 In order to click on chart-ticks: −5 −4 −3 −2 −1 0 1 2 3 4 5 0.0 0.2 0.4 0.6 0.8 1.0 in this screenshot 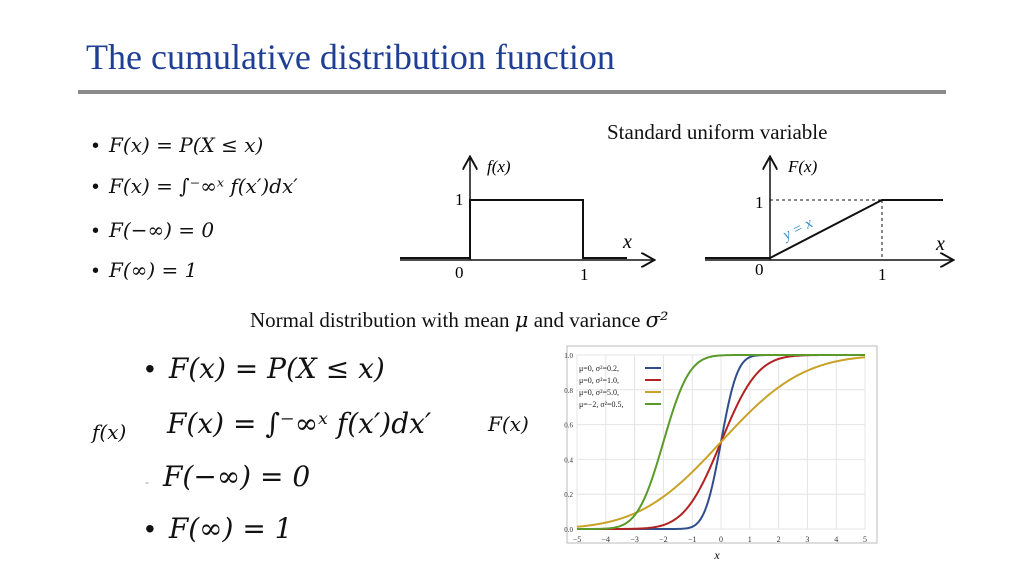, I will do `click(715, 448)`.